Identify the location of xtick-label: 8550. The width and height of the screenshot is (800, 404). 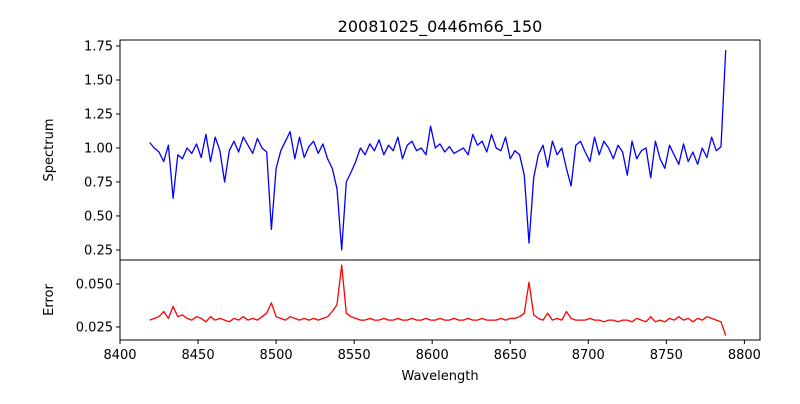
(354, 355).